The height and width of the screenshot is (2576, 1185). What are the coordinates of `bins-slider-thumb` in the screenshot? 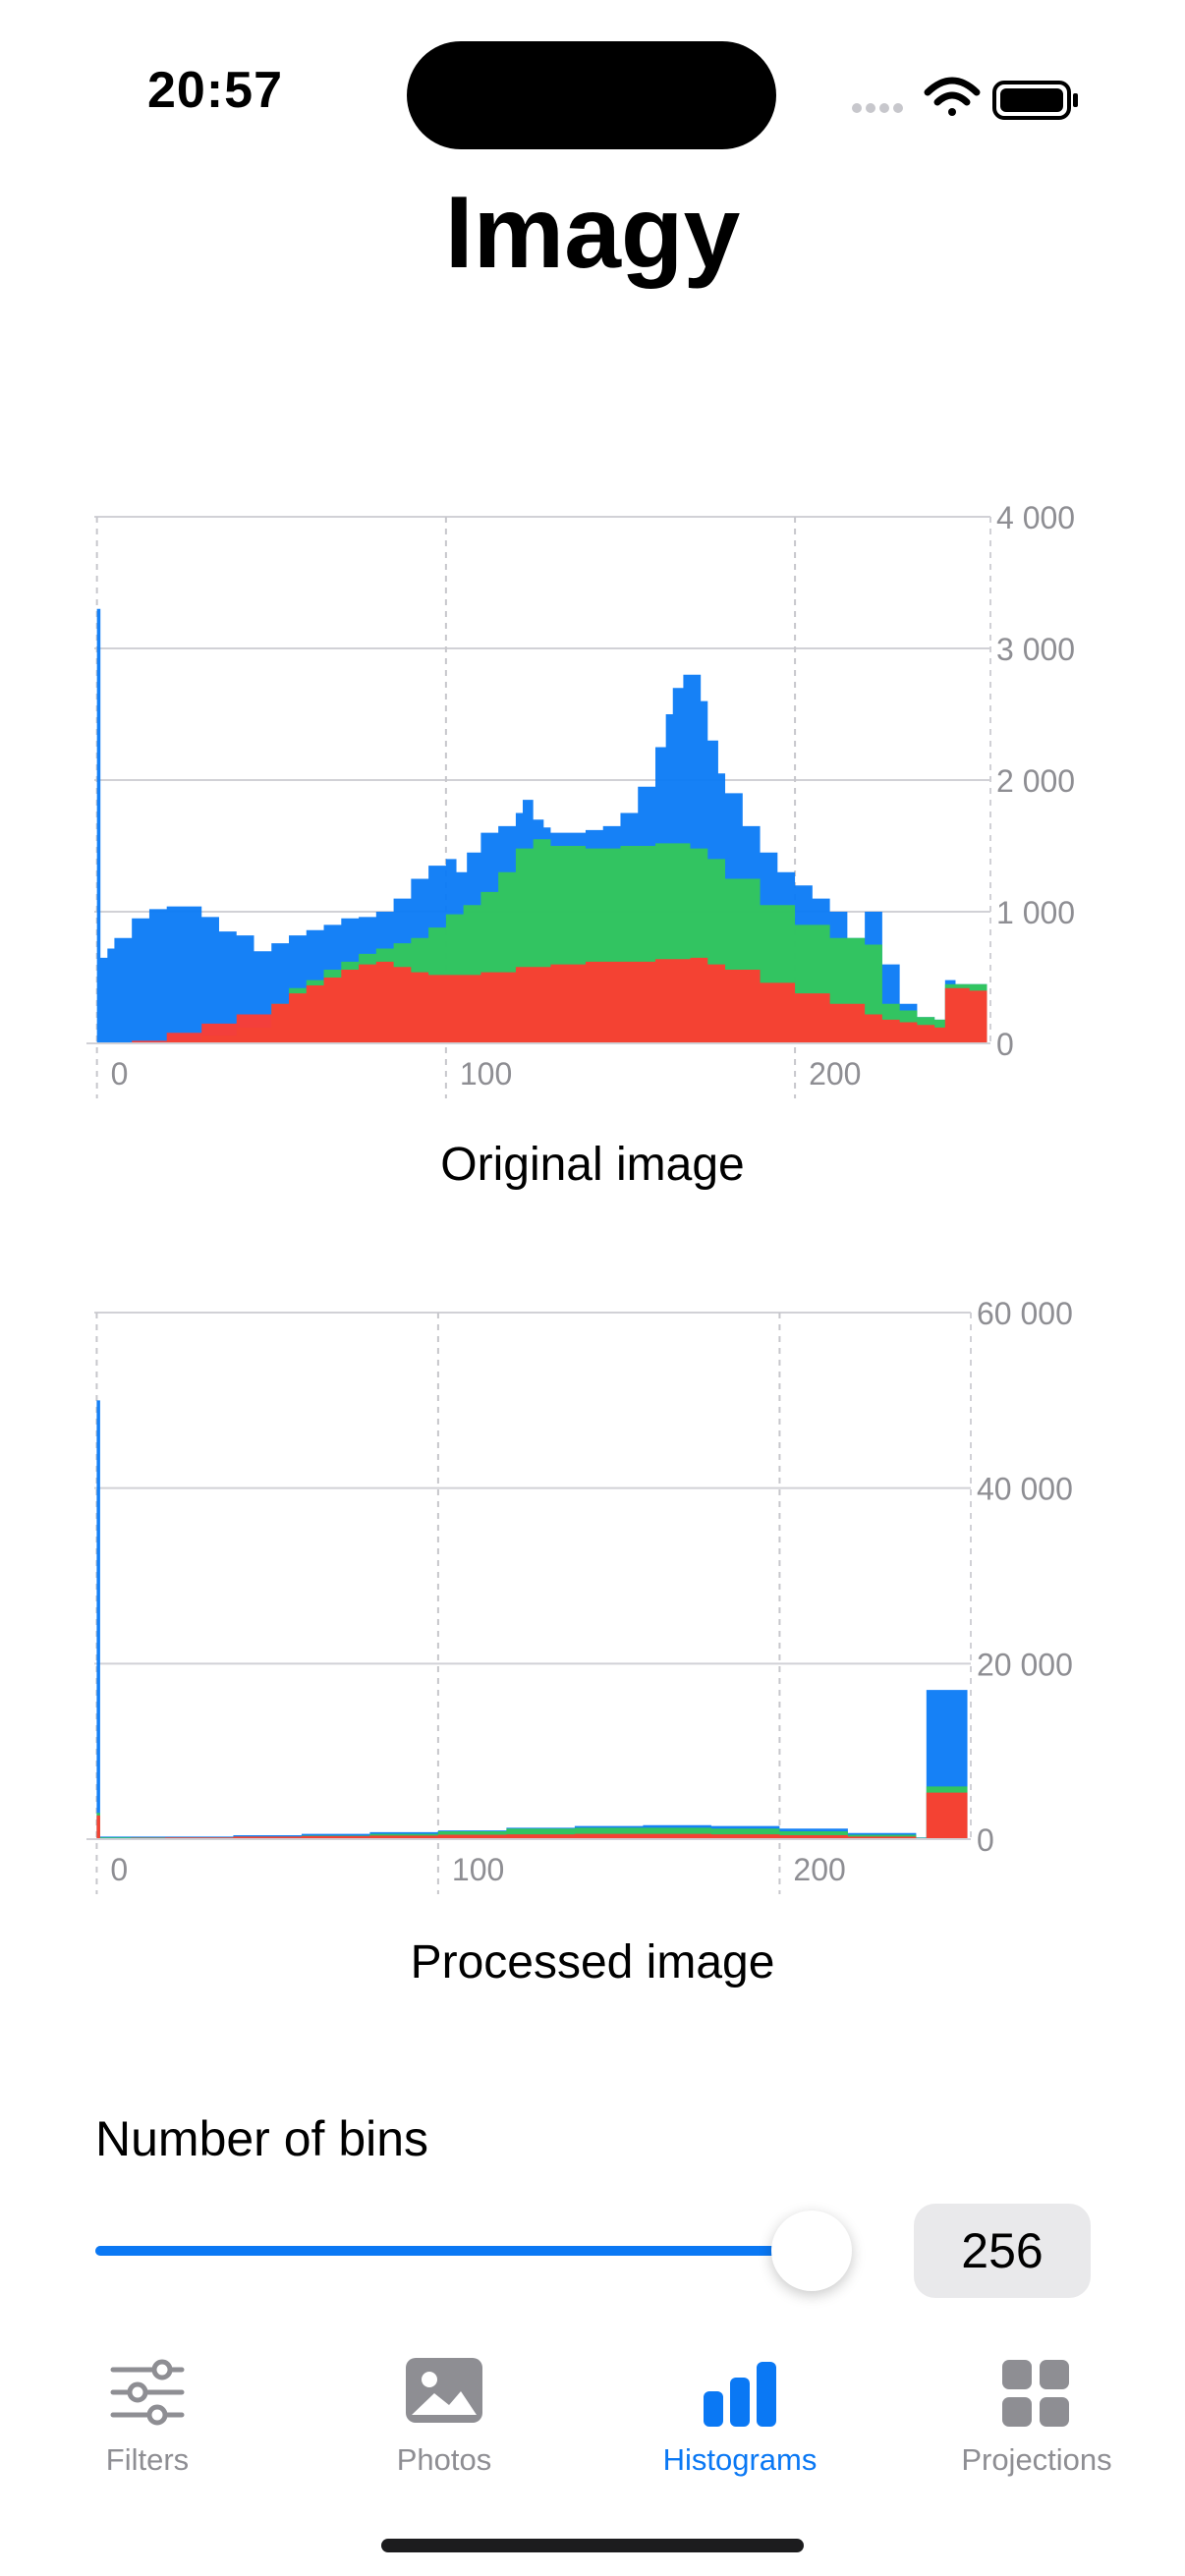 It's located at (812, 2251).